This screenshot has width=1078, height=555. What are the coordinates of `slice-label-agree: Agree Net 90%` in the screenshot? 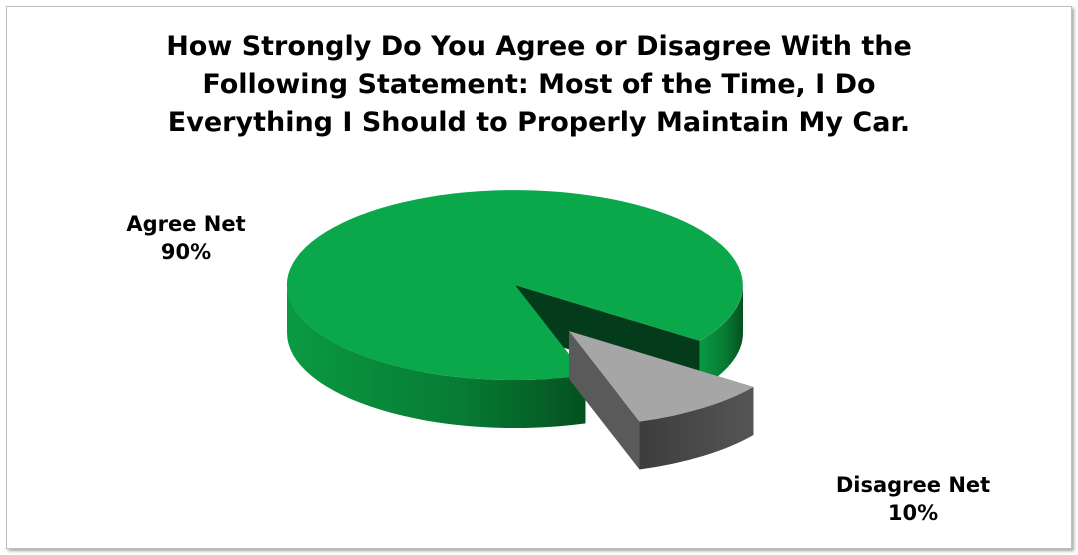 It's located at (186, 238).